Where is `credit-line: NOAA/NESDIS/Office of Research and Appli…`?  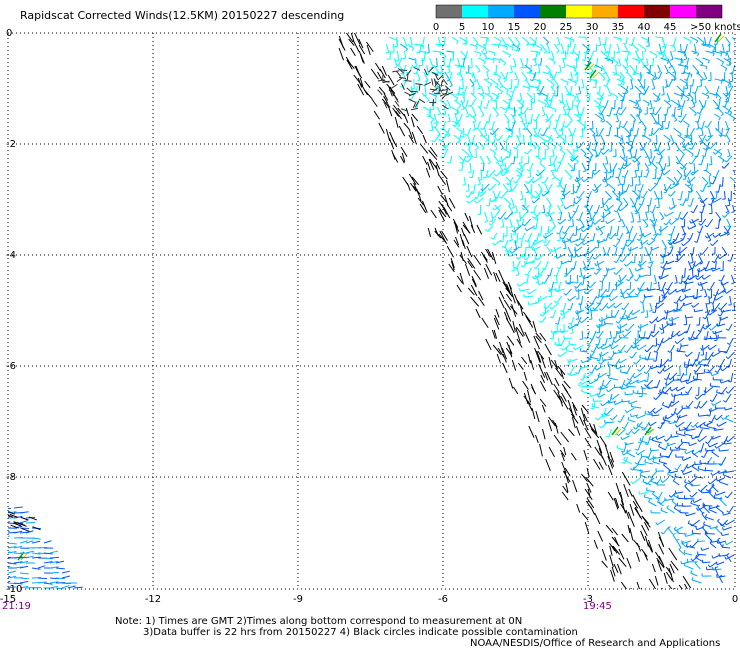
credit-line: NOAA/NESDIS/Office of Research and Appli… is located at coordinates (595, 643).